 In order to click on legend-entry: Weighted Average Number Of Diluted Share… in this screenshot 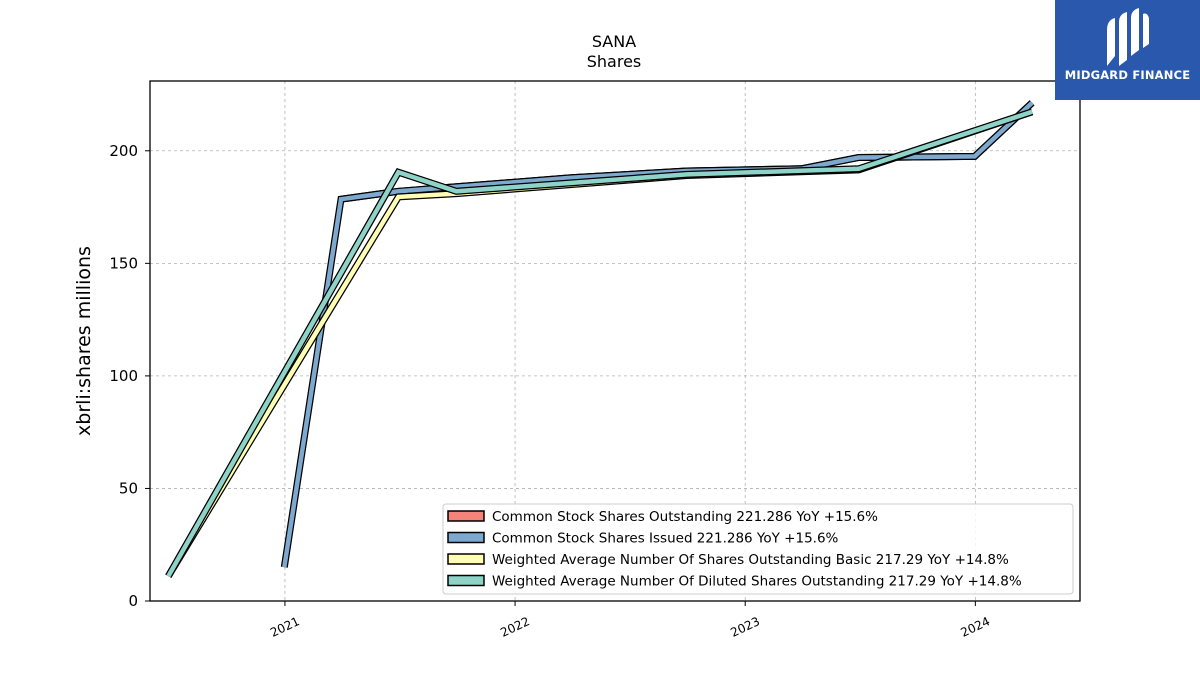, I will do `click(757, 582)`.